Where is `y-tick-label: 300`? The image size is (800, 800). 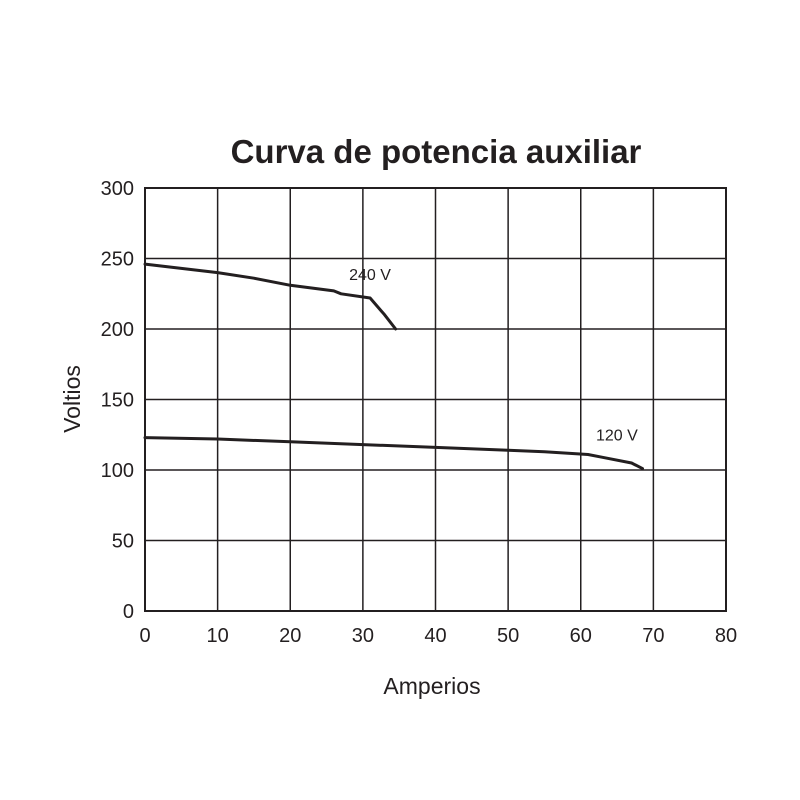
y-tick-label: 300 is located at coordinates (117, 189).